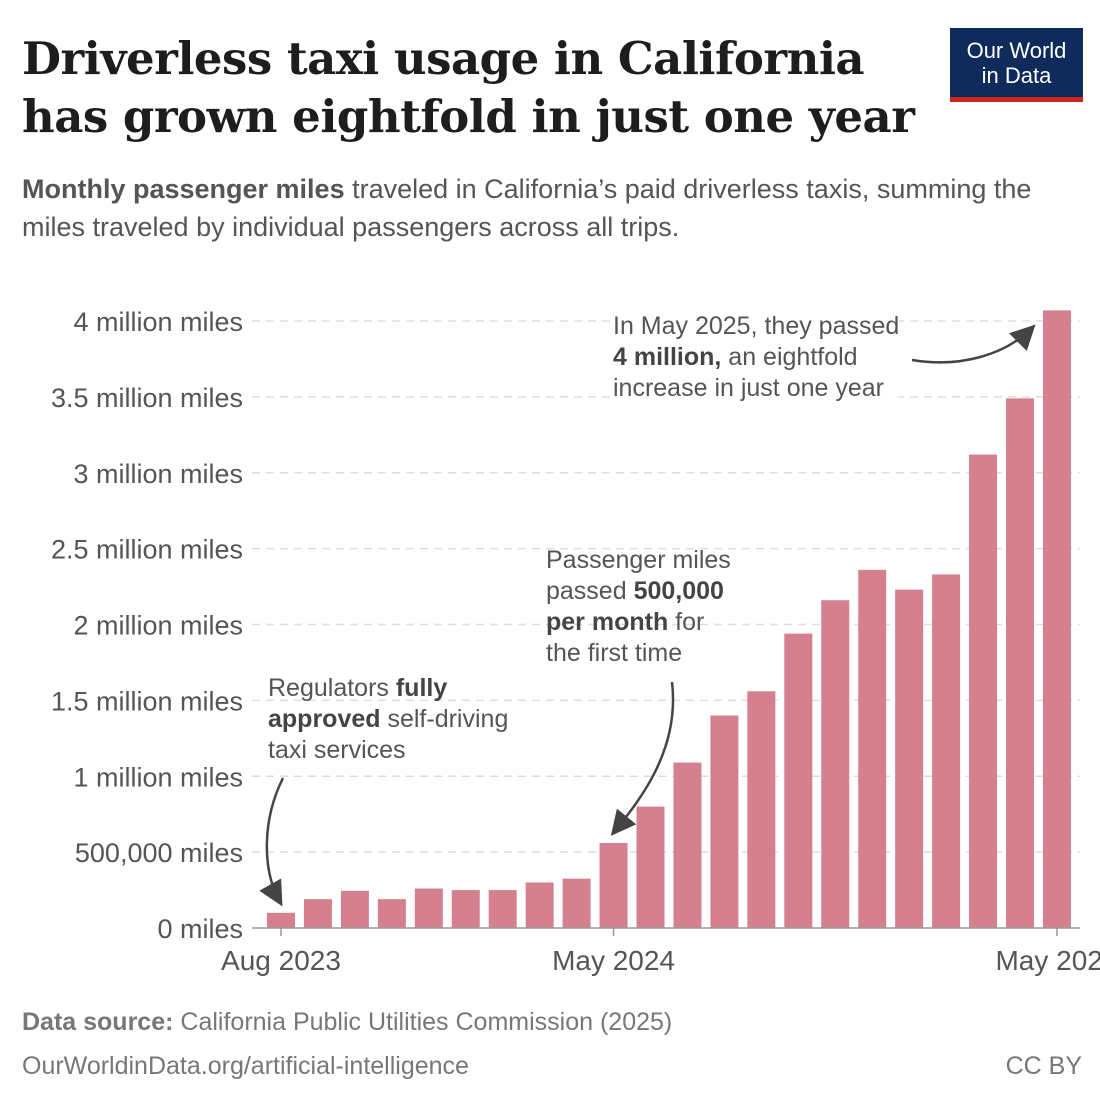  I want to click on y-tick-label: 500,000 miles, so click(159, 853).